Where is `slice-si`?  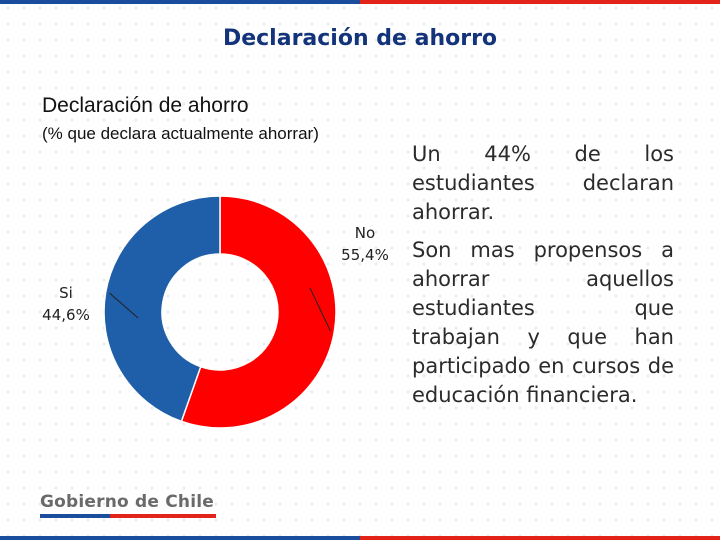
slice-si is located at coordinates (162, 309).